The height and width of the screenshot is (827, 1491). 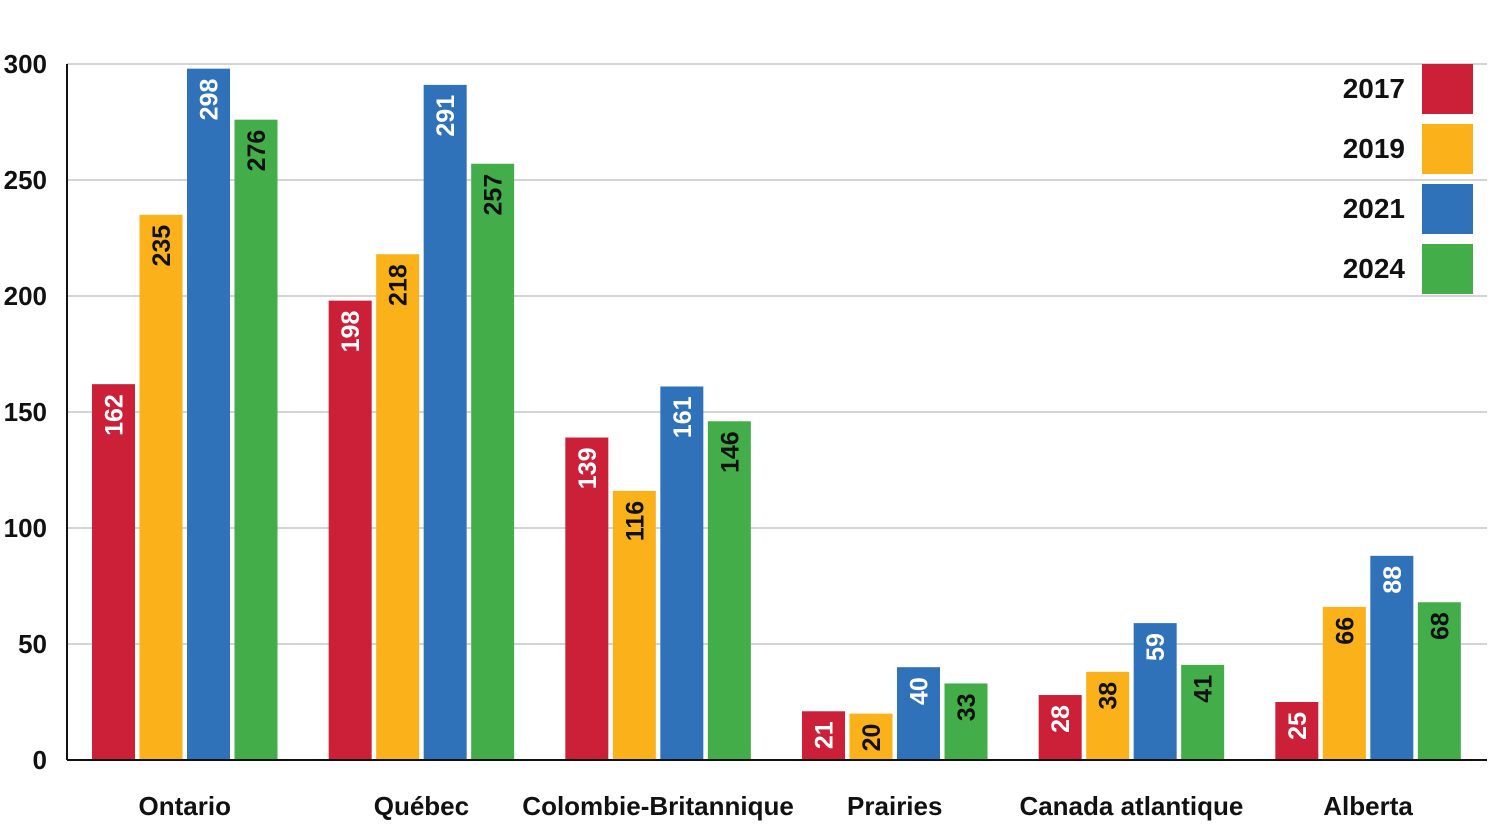 What do you see at coordinates (1439, 681) in the screenshot?
I see `bar-alberta-2024` at bounding box center [1439, 681].